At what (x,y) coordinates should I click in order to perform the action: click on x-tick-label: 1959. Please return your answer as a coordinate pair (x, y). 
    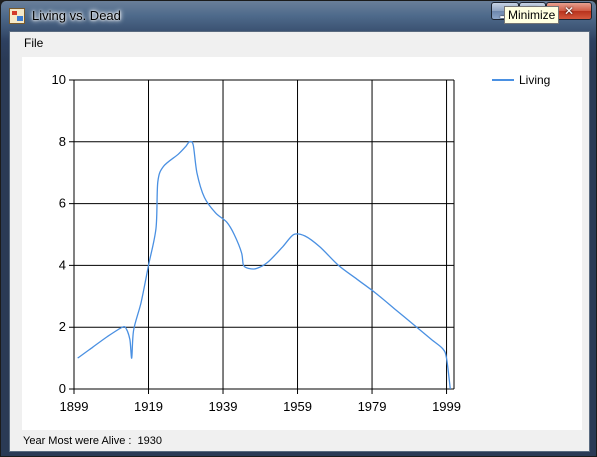
    Looking at the image, I should click on (297, 406).